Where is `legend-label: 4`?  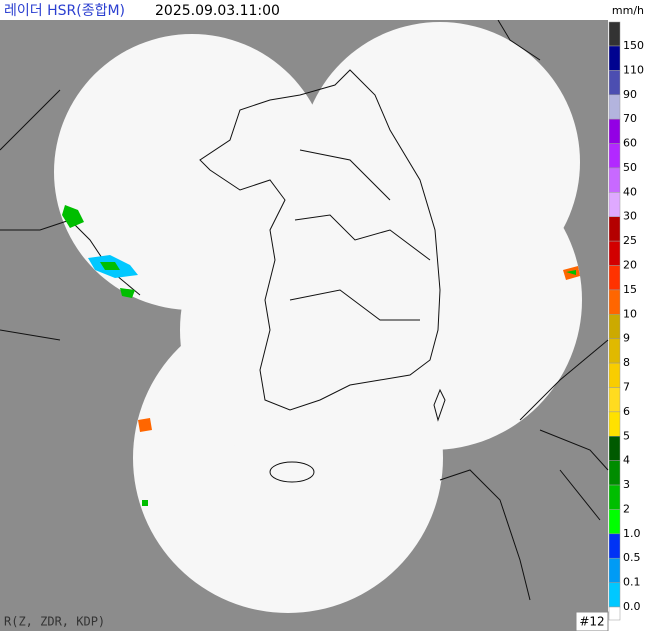
legend-label: 4 is located at coordinates (626, 460).